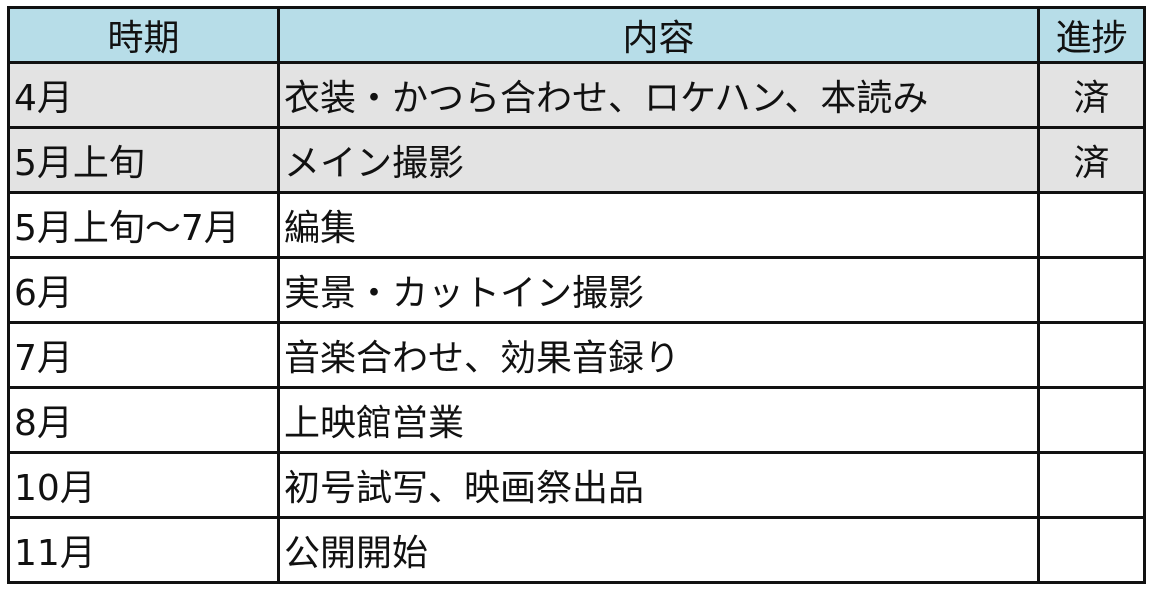 This screenshot has height=613, width=1152. Describe the element at coordinates (143, 160) in the screenshot. I see `period-cell: 5月上旬` at that location.